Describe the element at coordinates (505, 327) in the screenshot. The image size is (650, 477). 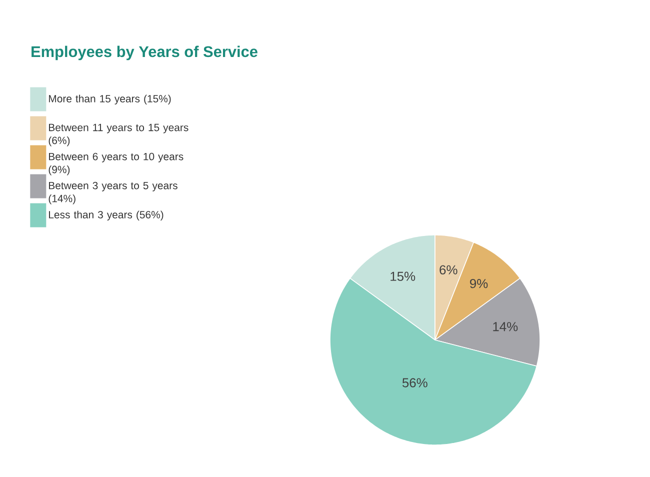
I see `data-label: 14%` at that location.